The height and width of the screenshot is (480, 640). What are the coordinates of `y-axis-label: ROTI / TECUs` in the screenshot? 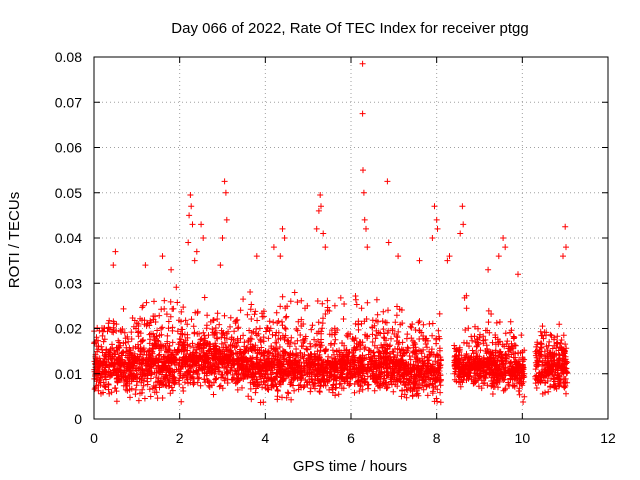 It's located at (14, 240).